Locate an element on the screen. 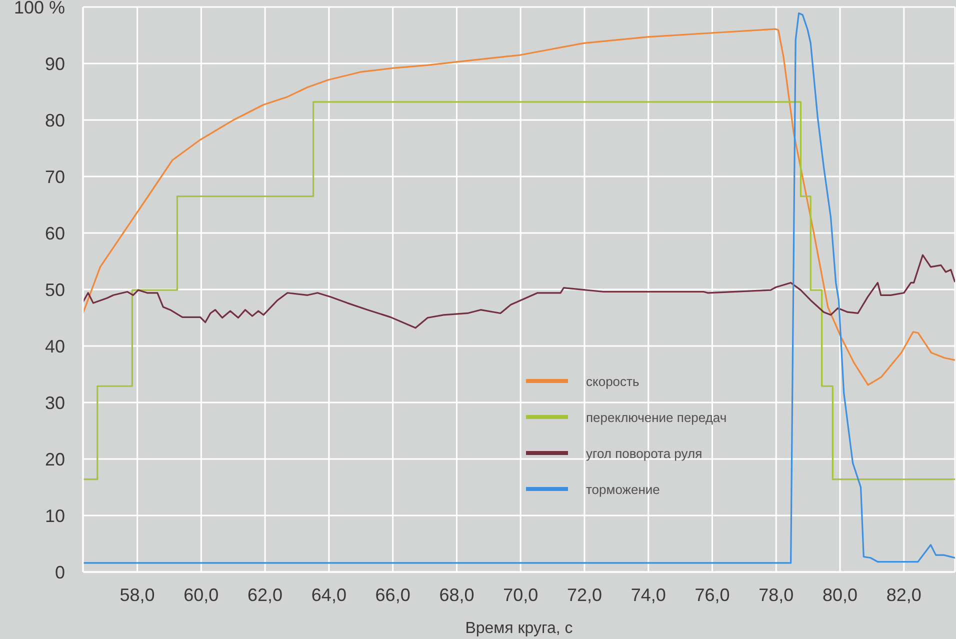  y-tick-label: 0 is located at coordinates (59, 572).